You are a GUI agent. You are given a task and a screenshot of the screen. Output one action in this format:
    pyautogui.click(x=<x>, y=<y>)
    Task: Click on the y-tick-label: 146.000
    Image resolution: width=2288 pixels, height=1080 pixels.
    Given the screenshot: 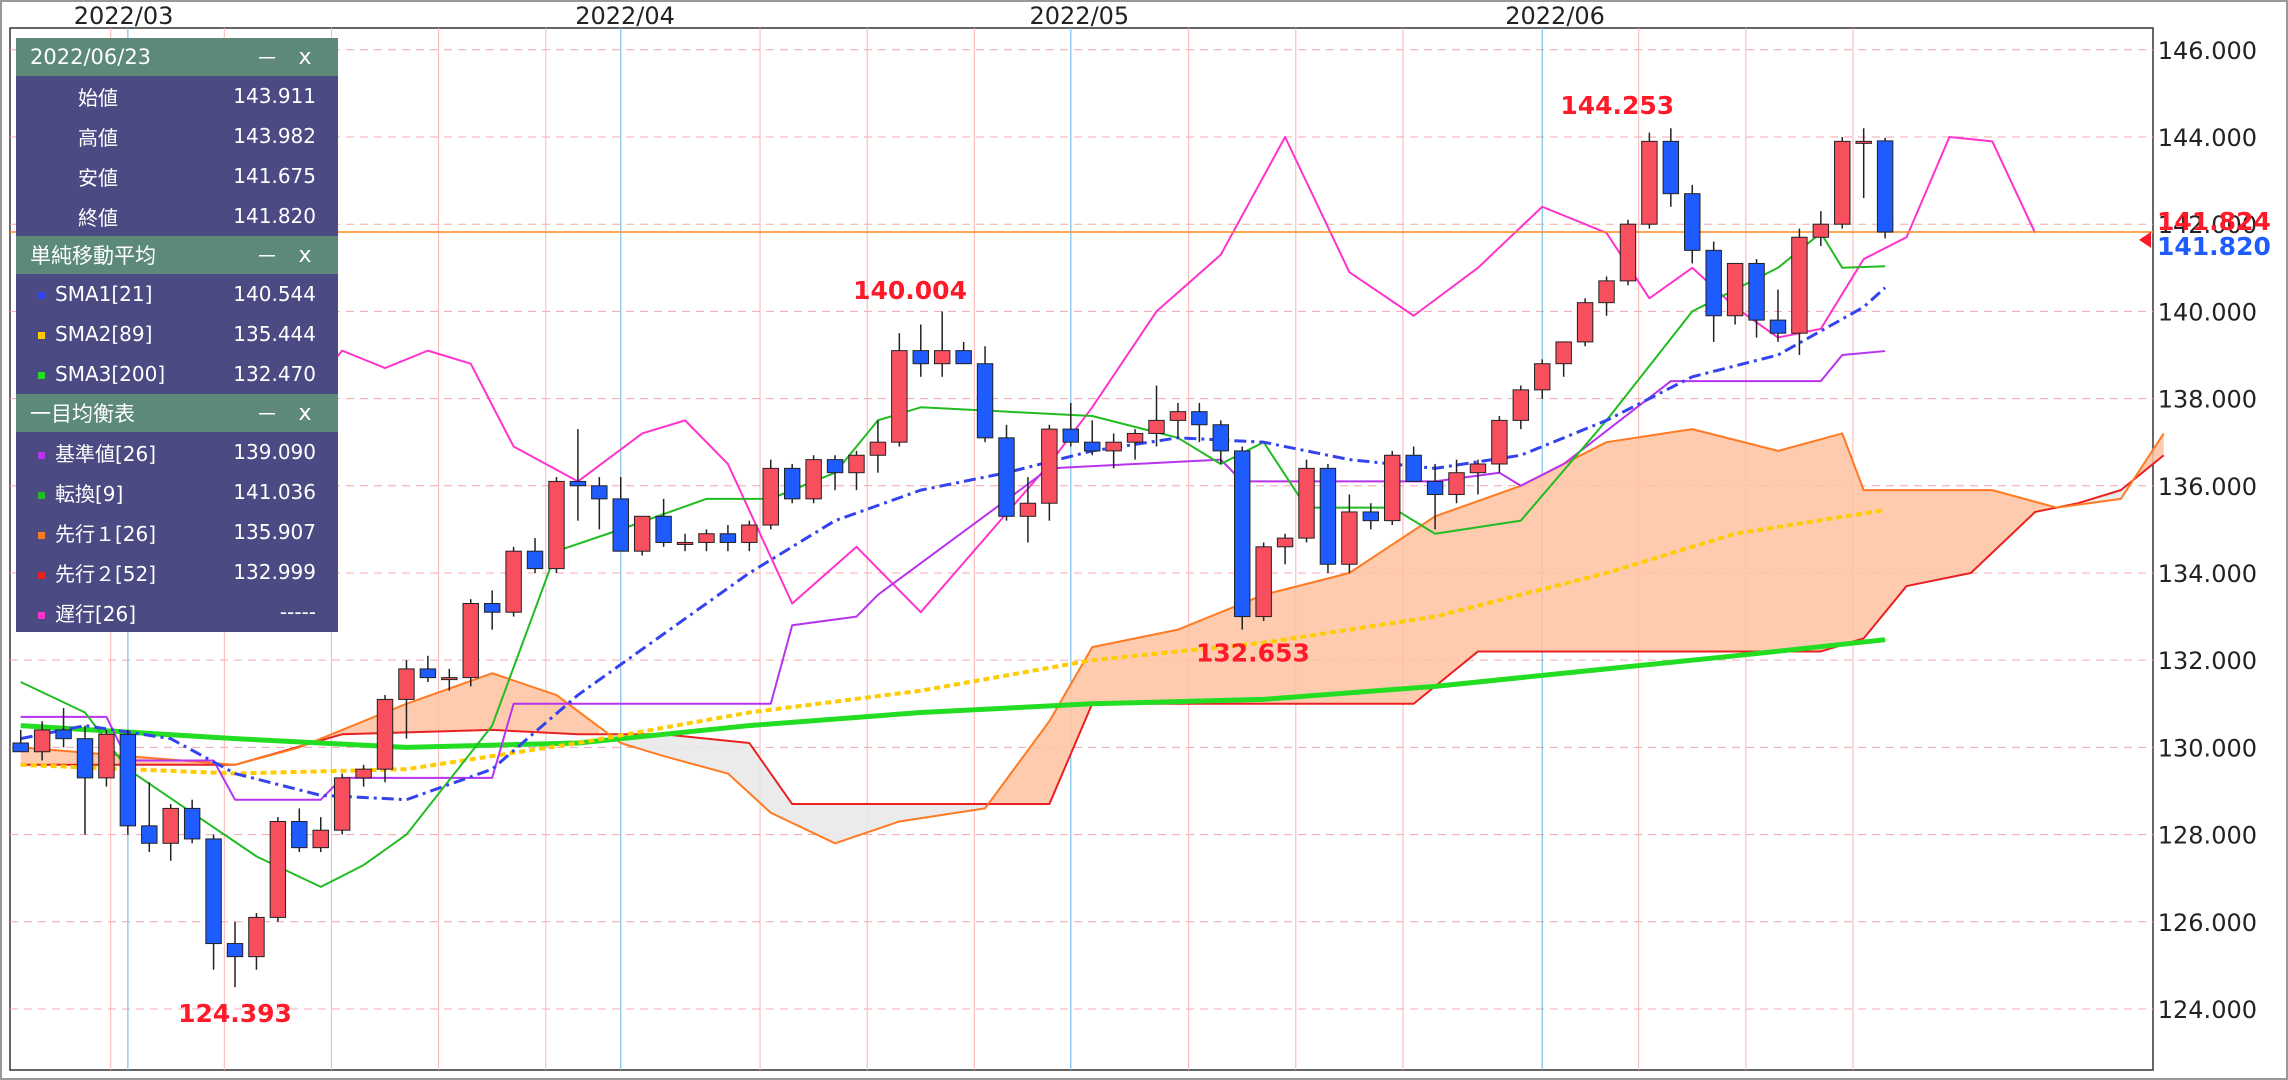 What is the action you would take?
    pyautogui.click(x=2207, y=51)
    